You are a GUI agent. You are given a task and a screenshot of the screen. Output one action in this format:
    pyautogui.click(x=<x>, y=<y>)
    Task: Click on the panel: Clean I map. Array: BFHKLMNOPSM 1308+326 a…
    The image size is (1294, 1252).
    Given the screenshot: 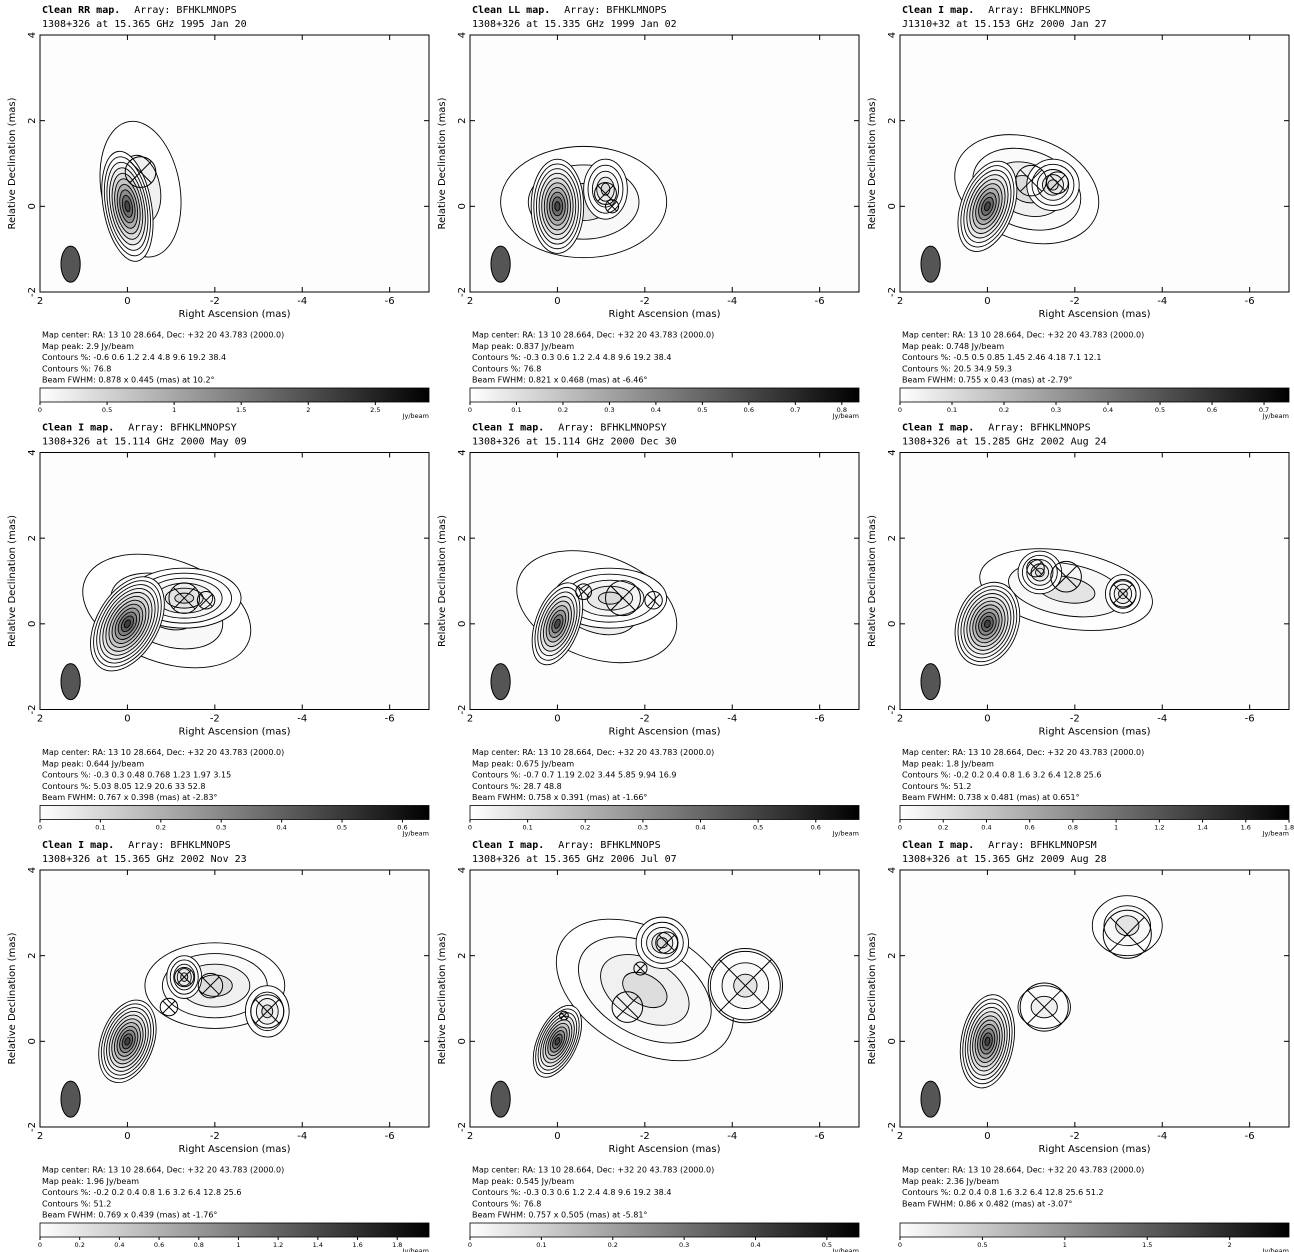 What is the action you would take?
    pyautogui.click(x=1078, y=1046)
    